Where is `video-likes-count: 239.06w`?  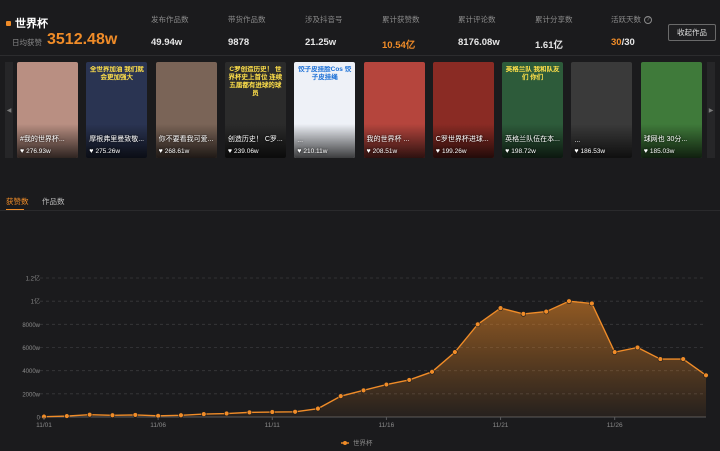
video-likes-count: 239.06w is located at coordinates (246, 151).